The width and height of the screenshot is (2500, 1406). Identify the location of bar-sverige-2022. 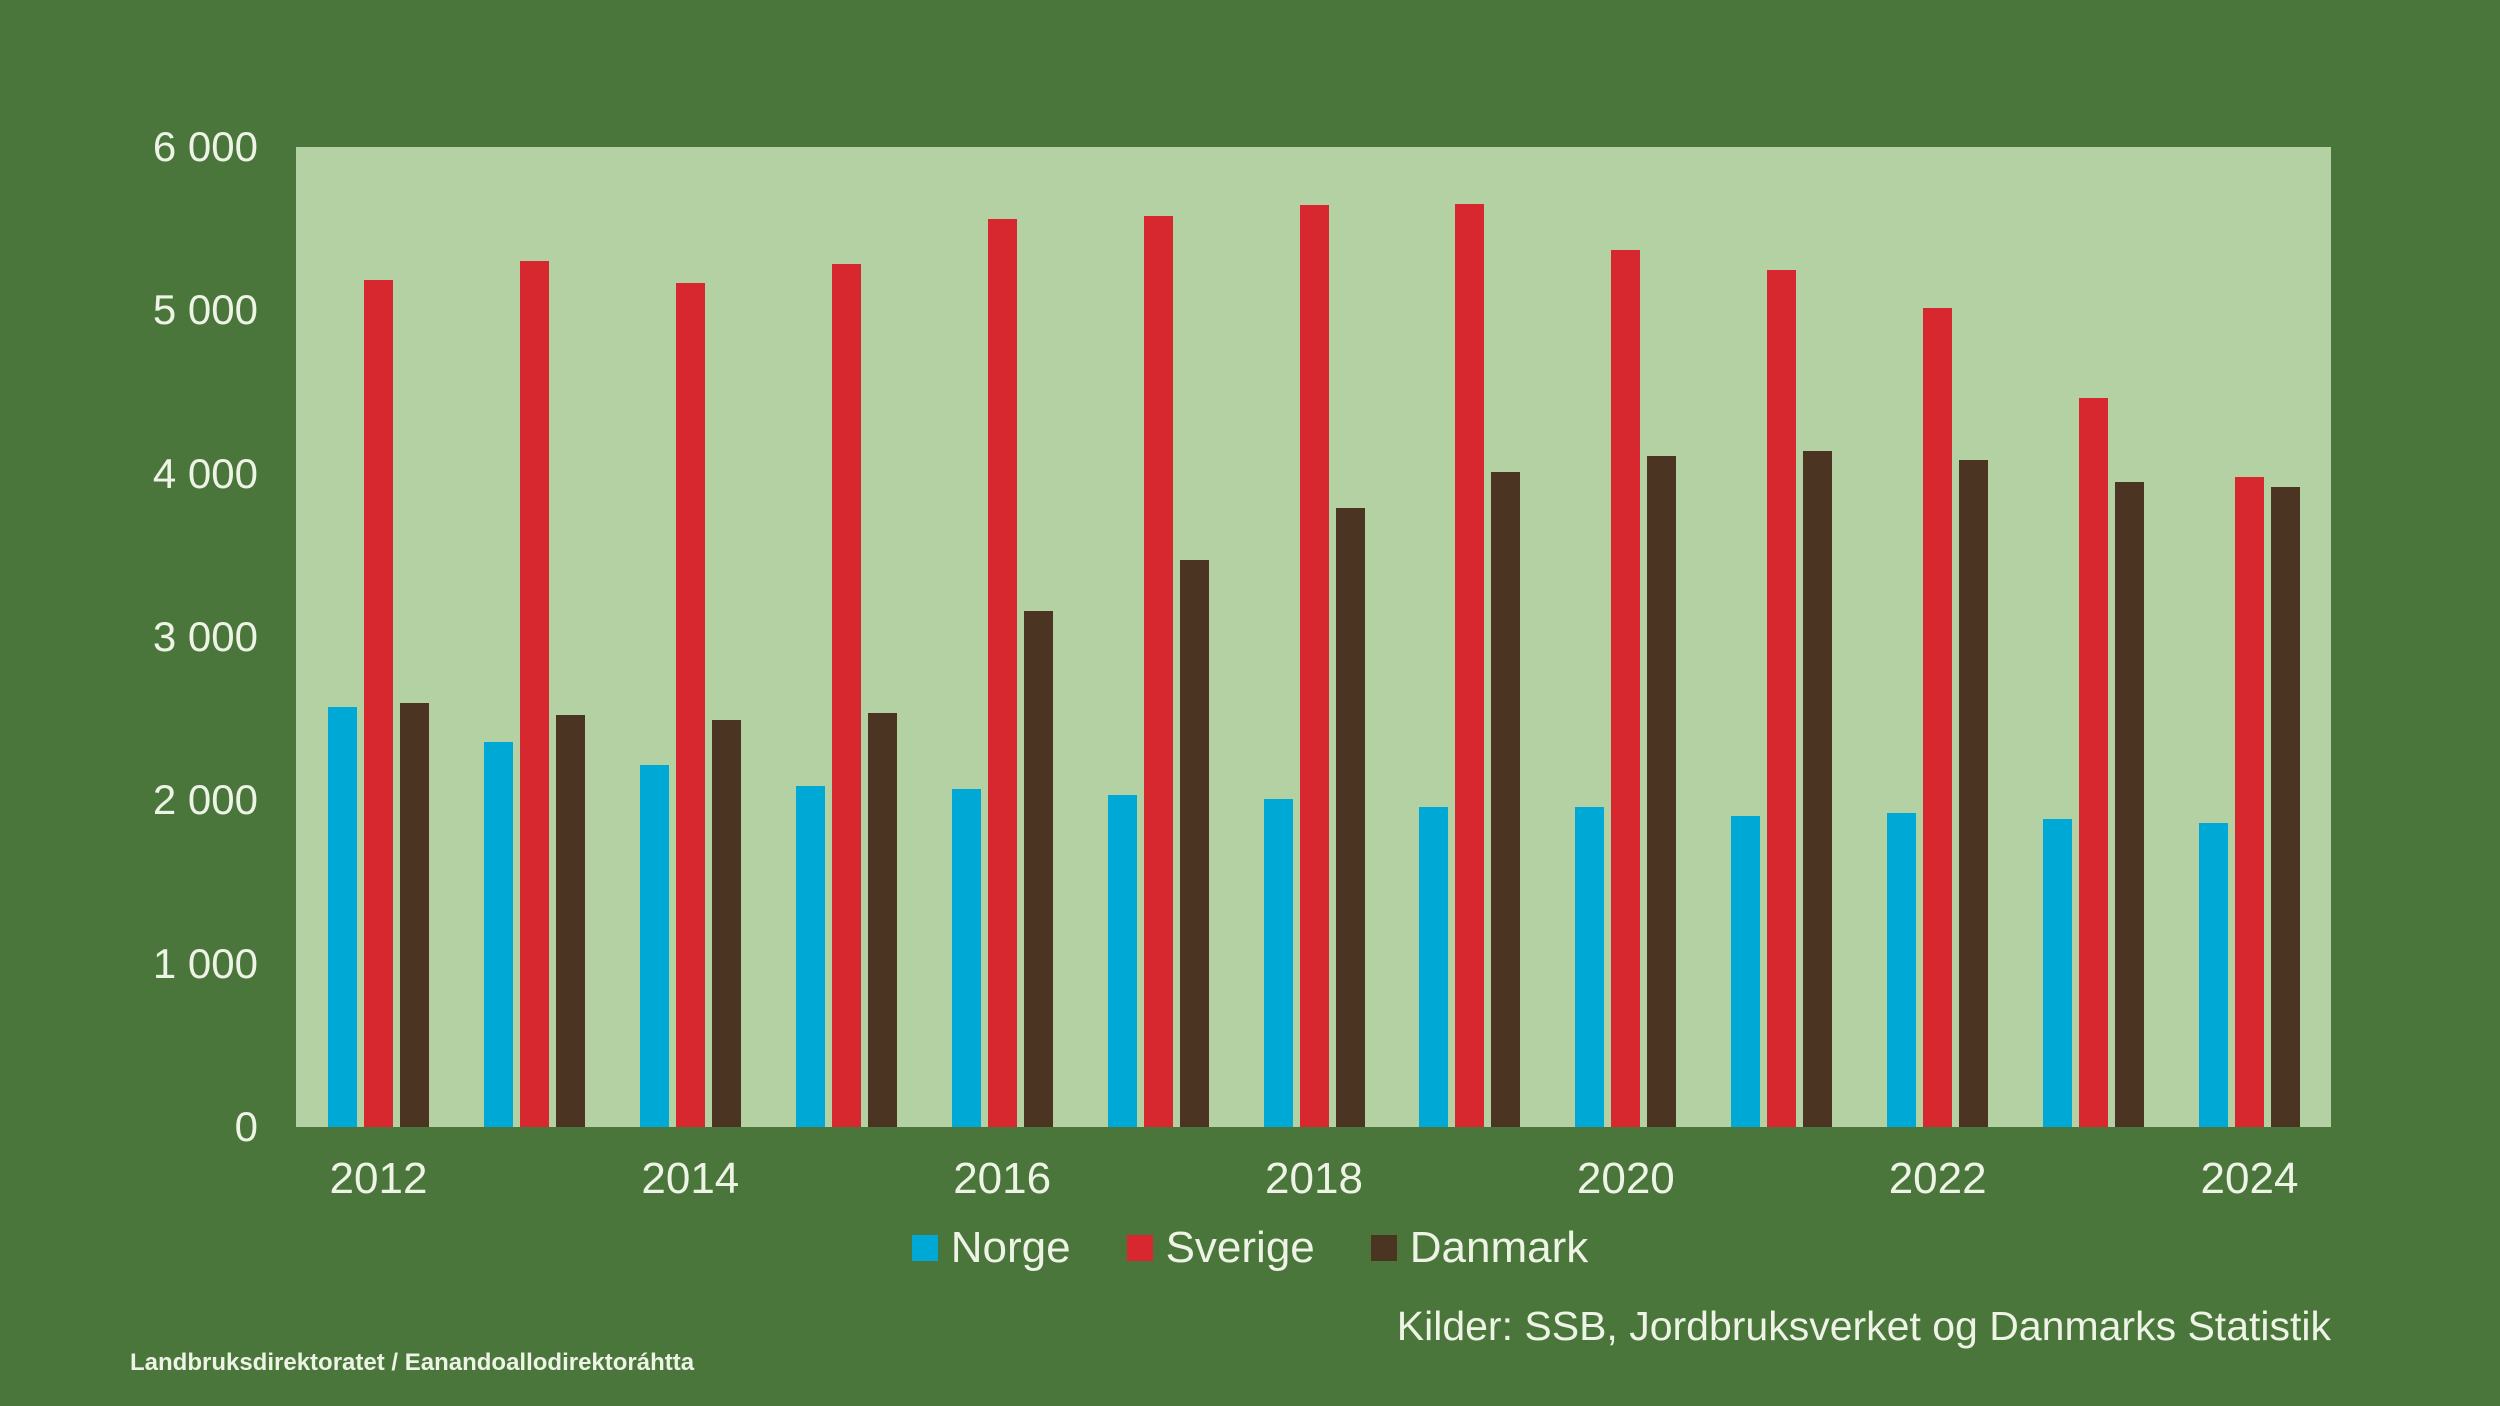
(1938, 717).